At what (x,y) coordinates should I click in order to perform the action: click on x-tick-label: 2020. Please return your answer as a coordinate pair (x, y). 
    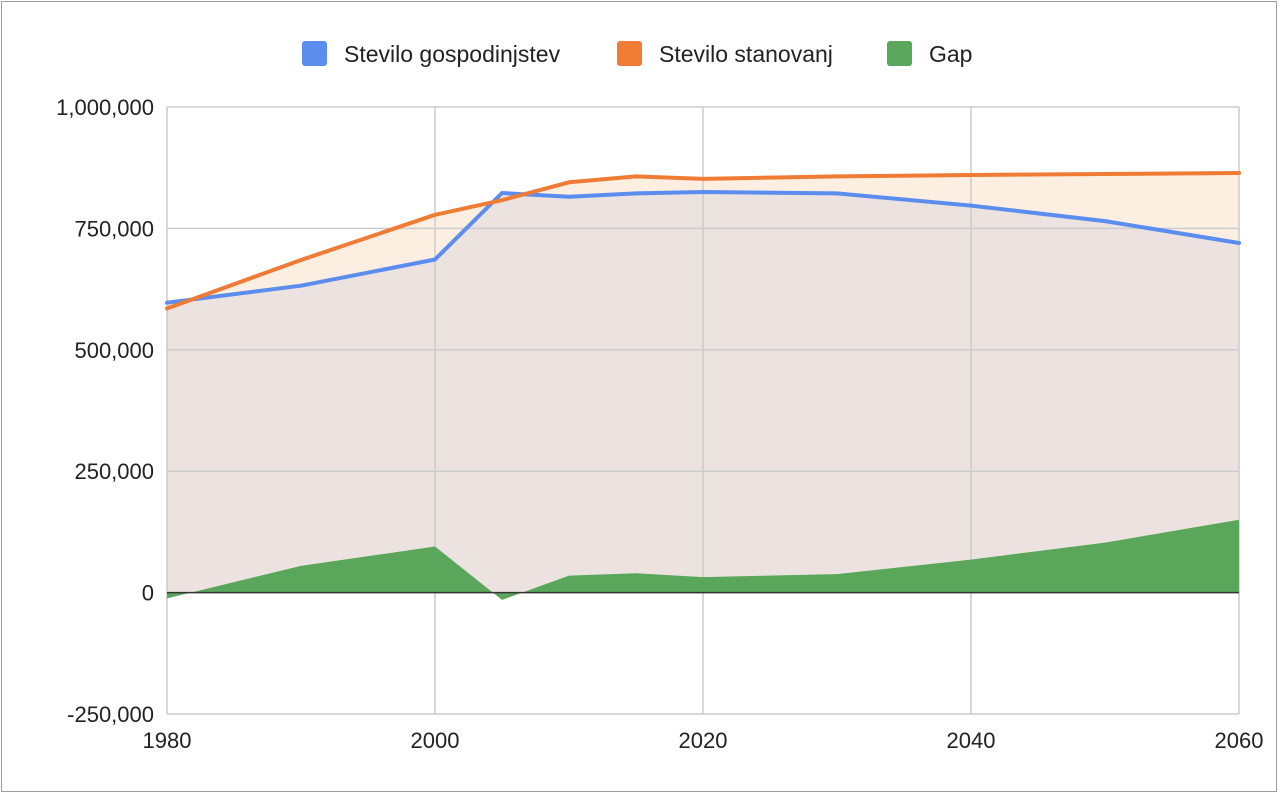
    Looking at the image, I should click on (703, 740).